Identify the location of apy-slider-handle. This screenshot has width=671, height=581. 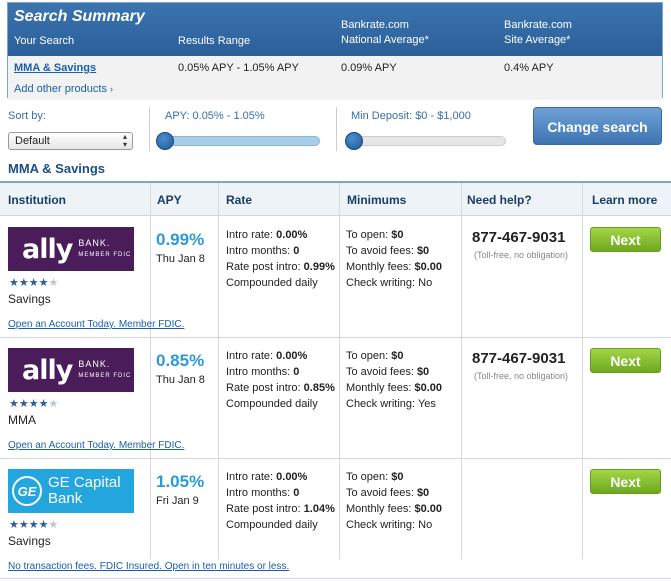
(165, 141).